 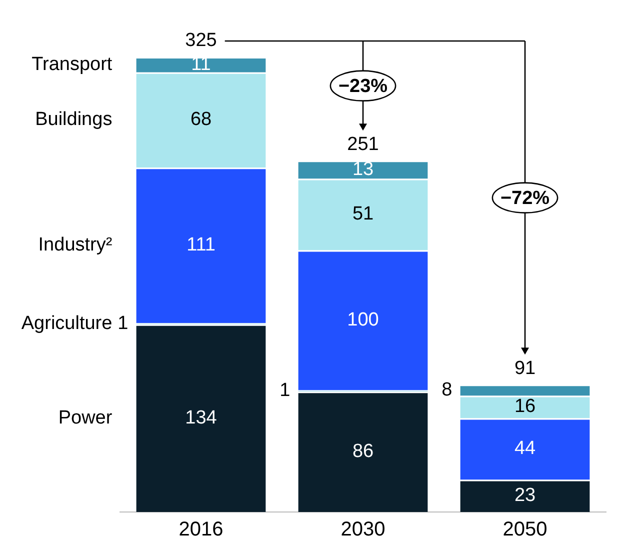 I want to click on annotation: −23%, so click(x=363, y=87).